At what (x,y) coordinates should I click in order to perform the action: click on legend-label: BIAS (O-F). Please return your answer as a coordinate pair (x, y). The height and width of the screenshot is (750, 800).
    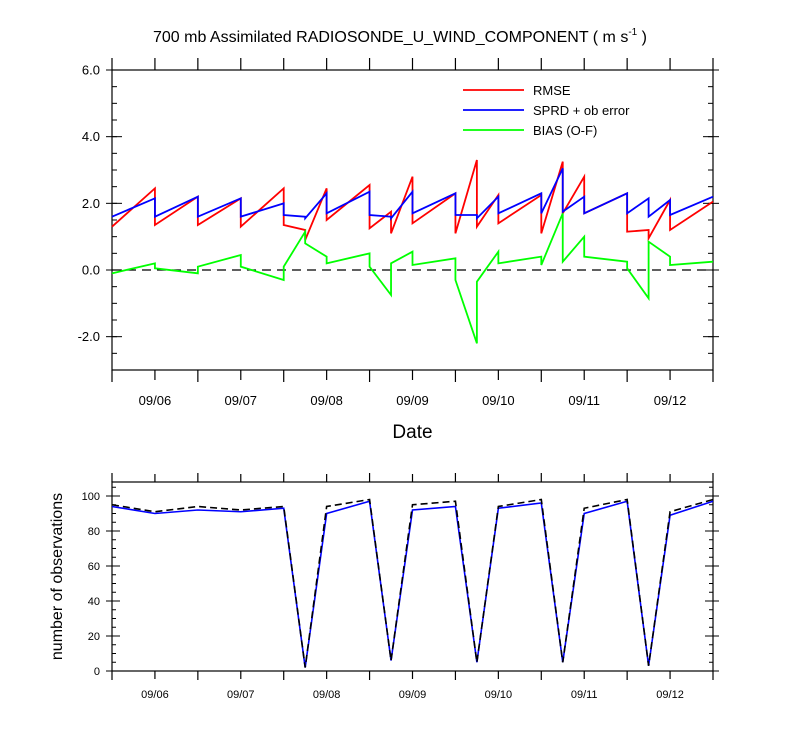
    Looking at the image, I should click on (565, 130).